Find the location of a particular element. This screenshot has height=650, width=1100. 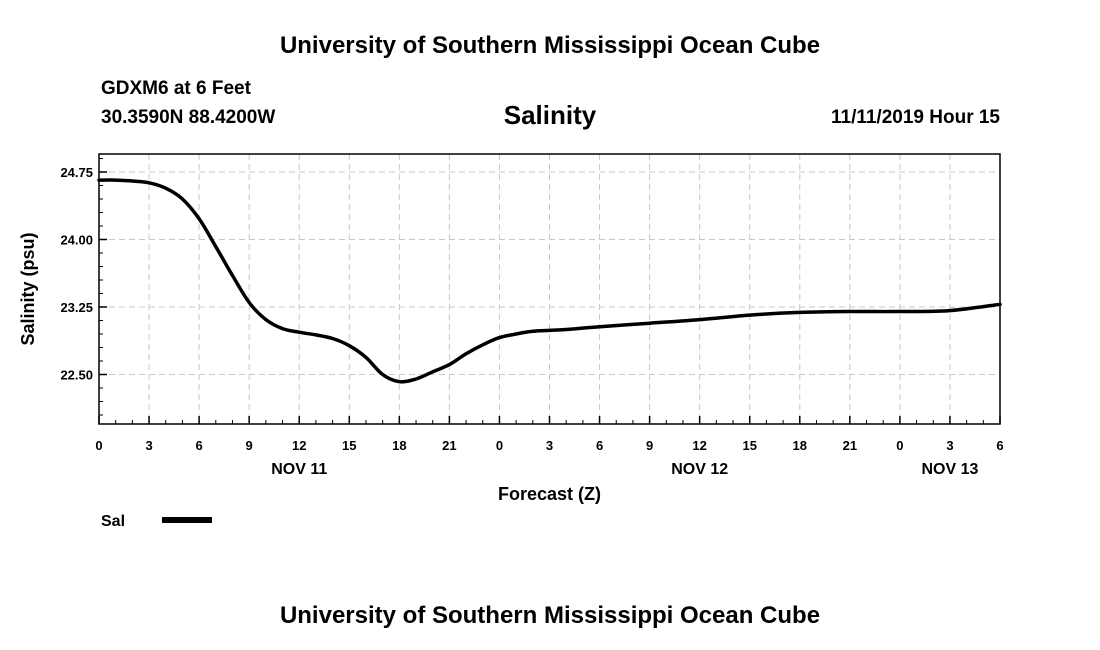

y-tick-label: 22.50 is located at coordinates (76, 375).